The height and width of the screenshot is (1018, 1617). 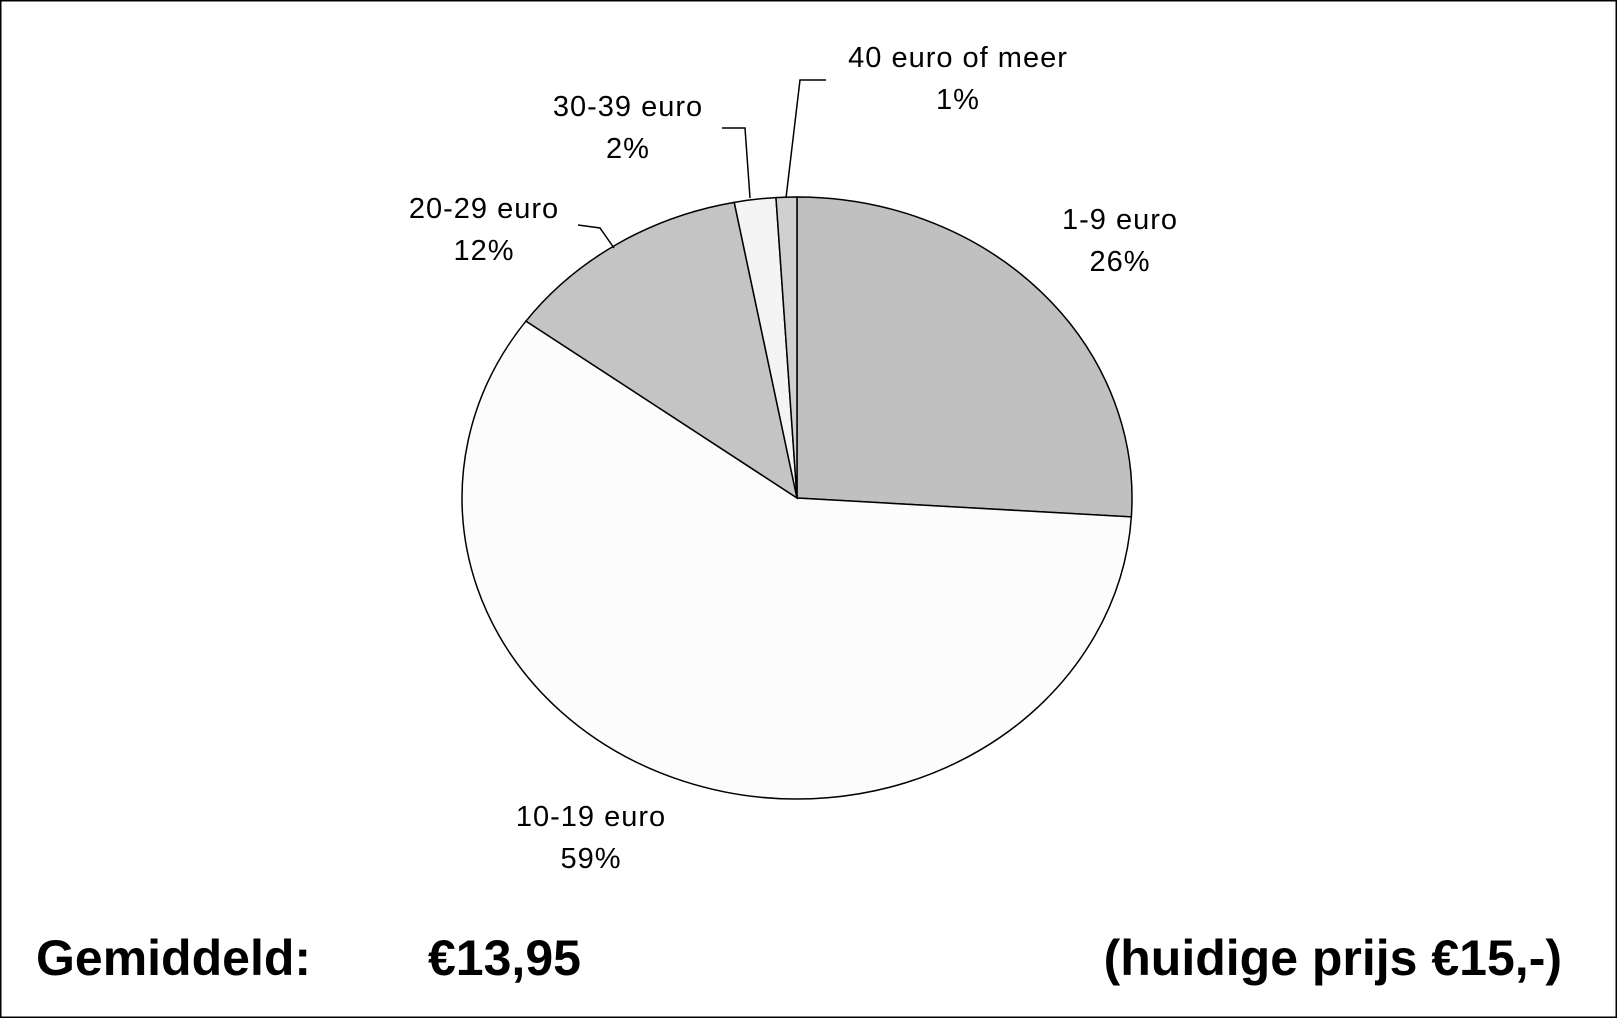 What do you see at coordinates (173, 958) in the screenshot?
I see `average-label: Gemiddeld:` at bounding box center [173, 958].